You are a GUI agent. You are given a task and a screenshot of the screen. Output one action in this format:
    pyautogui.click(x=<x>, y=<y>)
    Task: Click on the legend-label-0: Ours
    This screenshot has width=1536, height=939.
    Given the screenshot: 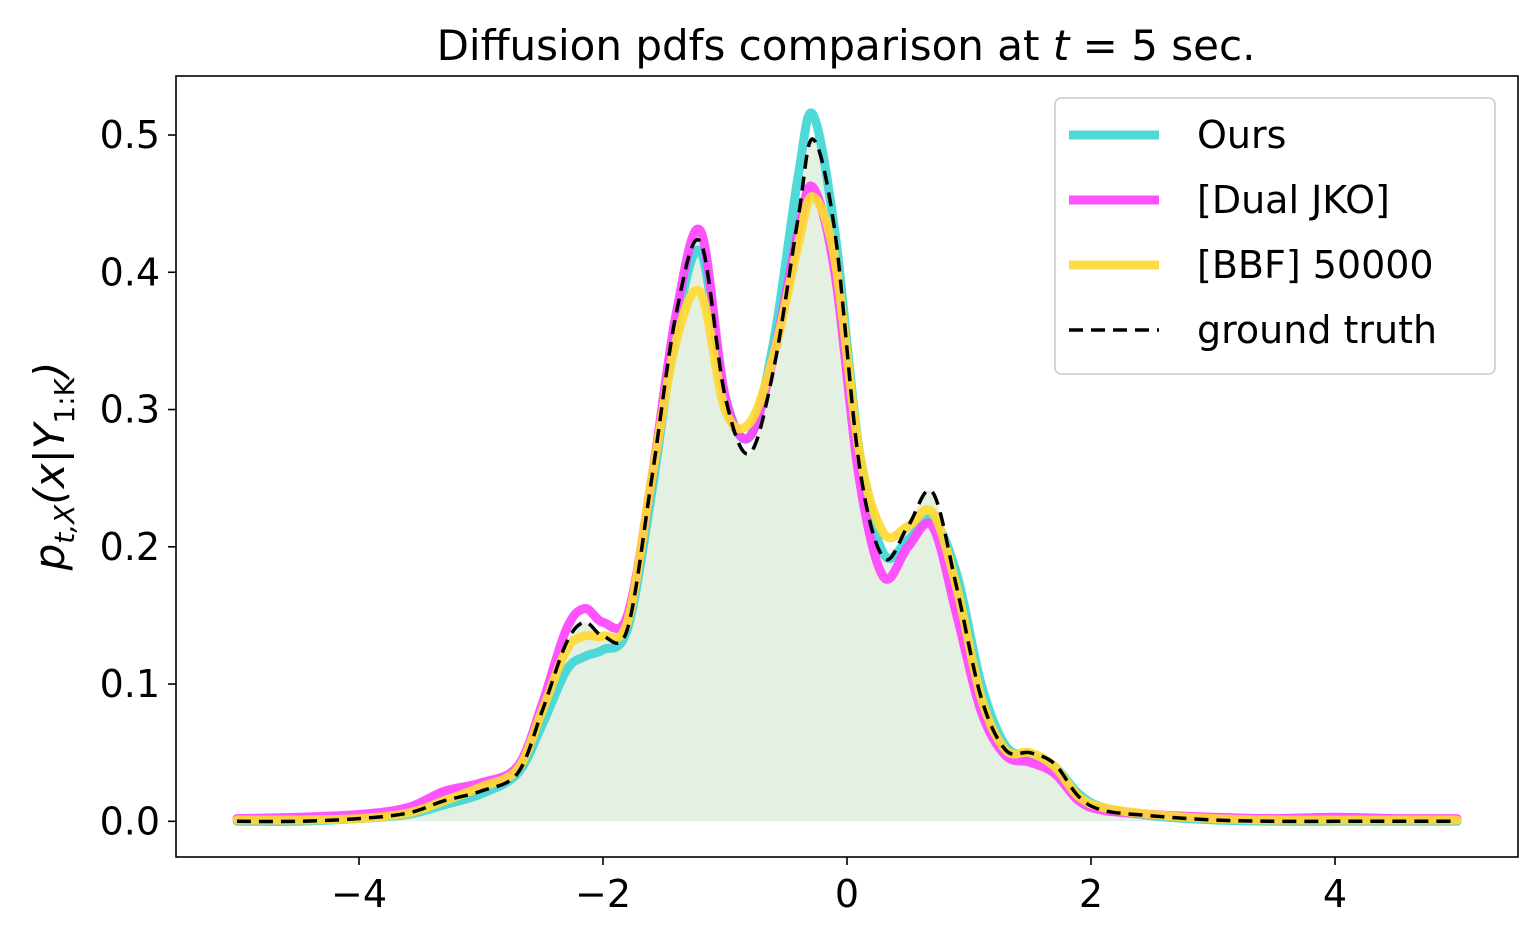 What is the action you would take?
    pyautogui.click(x=1241, y=135)
    